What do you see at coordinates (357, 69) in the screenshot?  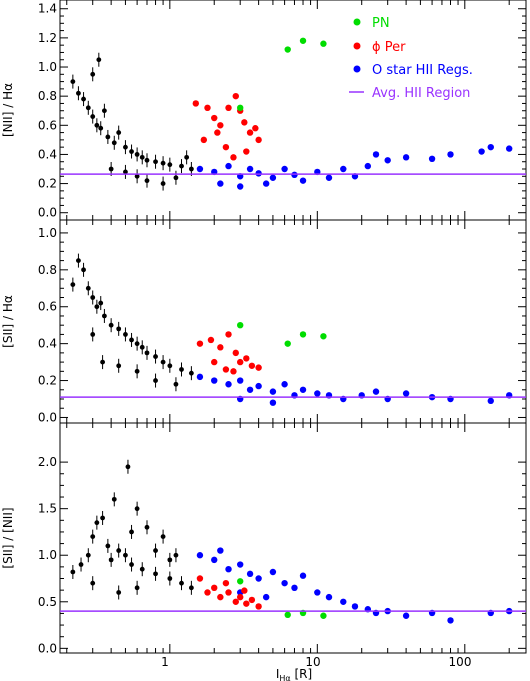 I see `legend-marker-o-star` at bounding box center [357, 69].